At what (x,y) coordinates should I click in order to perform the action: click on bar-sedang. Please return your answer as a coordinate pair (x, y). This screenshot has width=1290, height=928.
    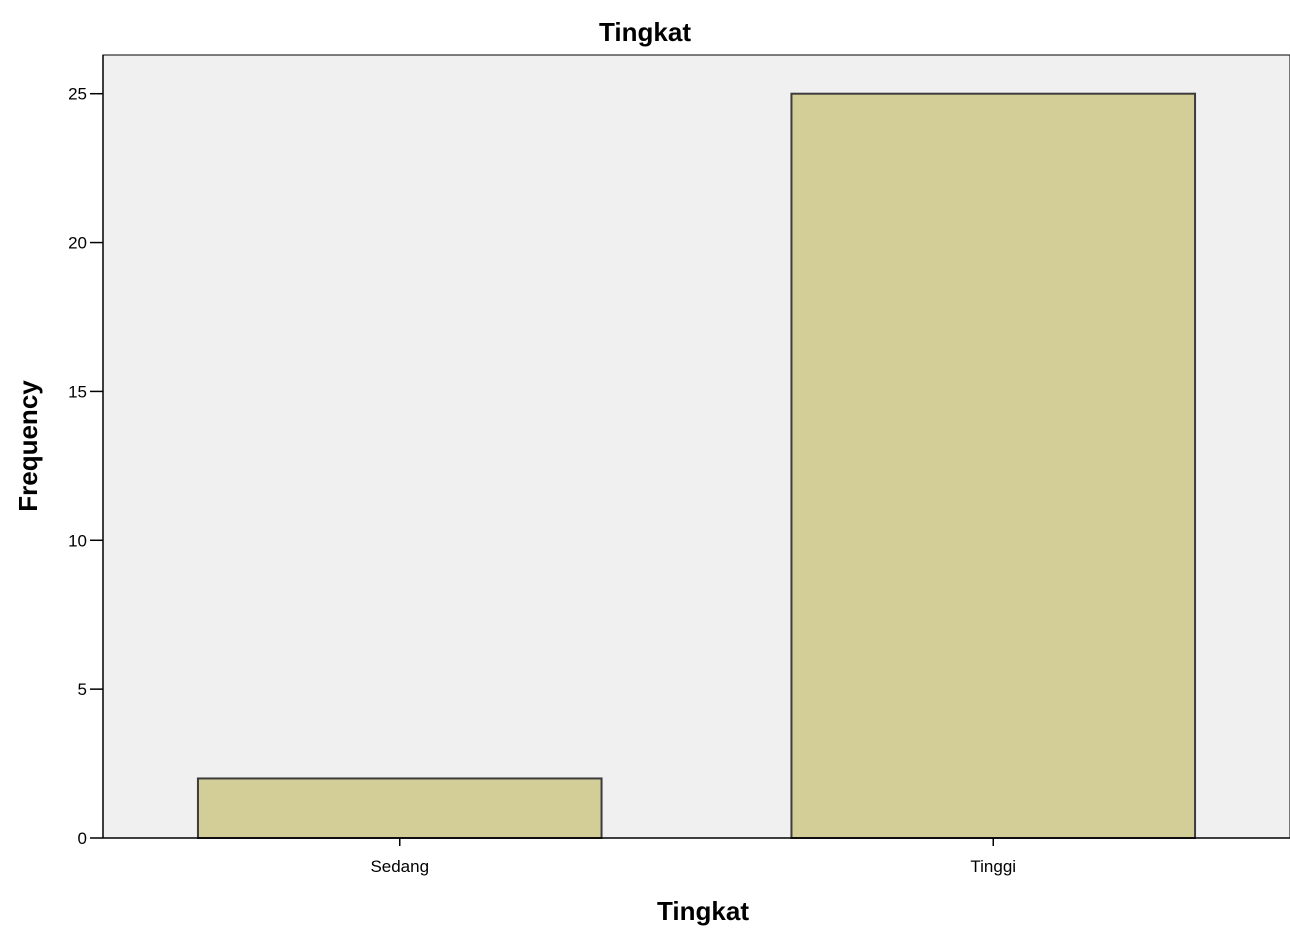
    Looking at the image, I should click on (399, 808).